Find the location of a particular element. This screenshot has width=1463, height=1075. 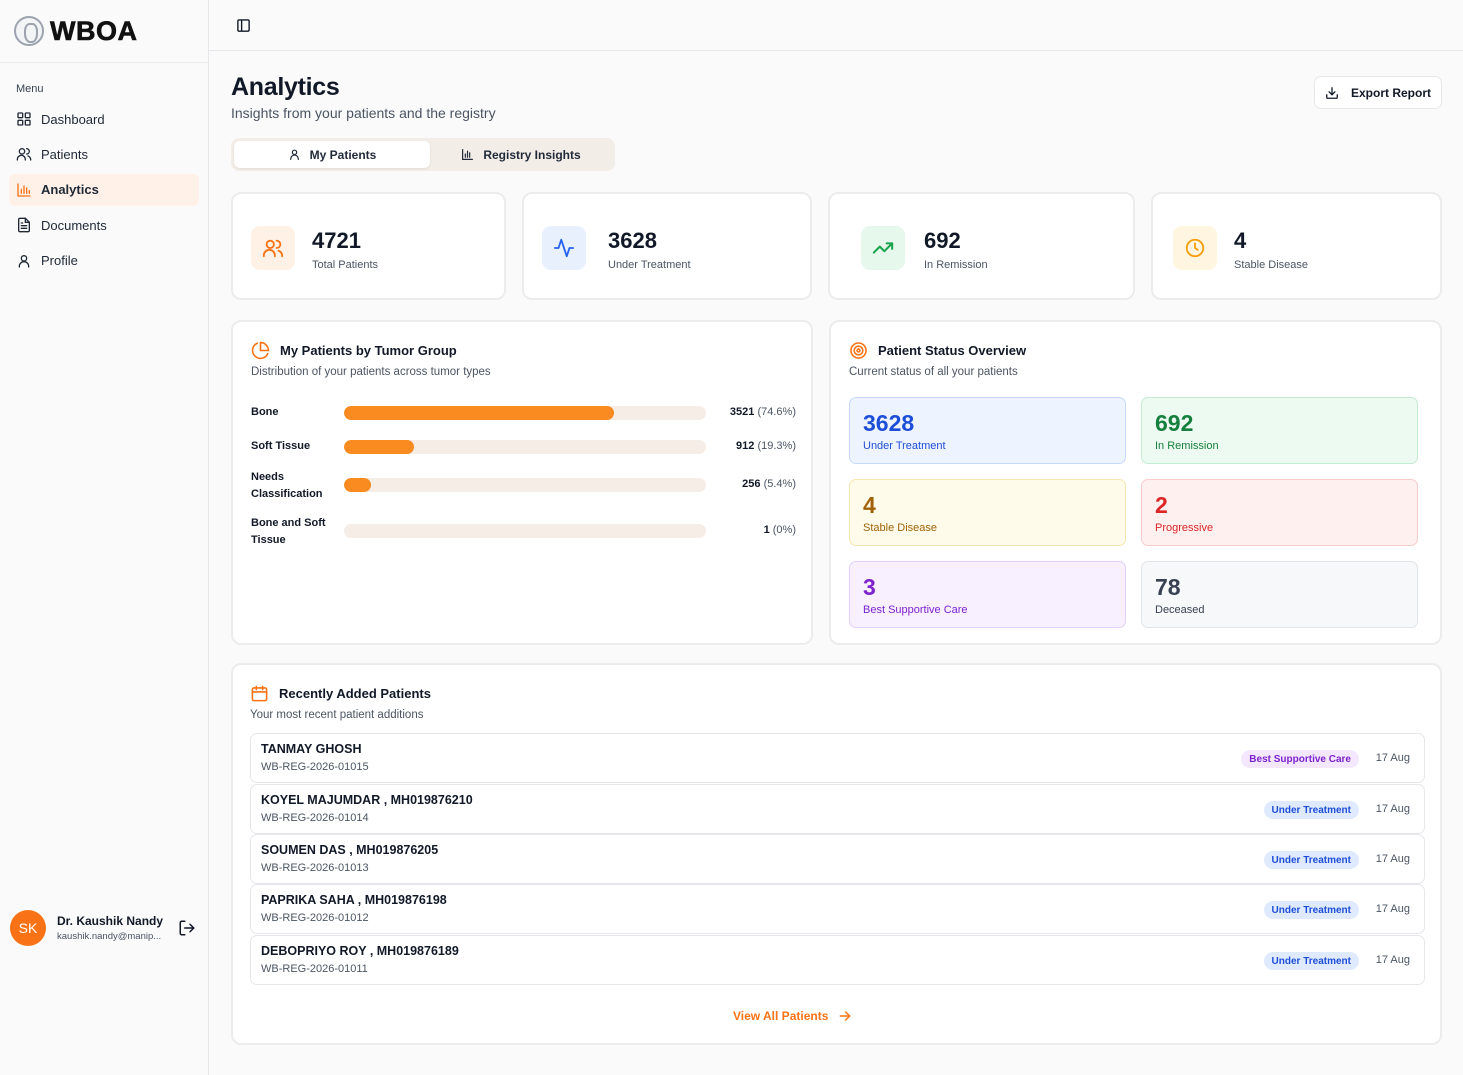

recent-patients-subtitle: Your most recent patient additions is located at coordinates (337, 715).